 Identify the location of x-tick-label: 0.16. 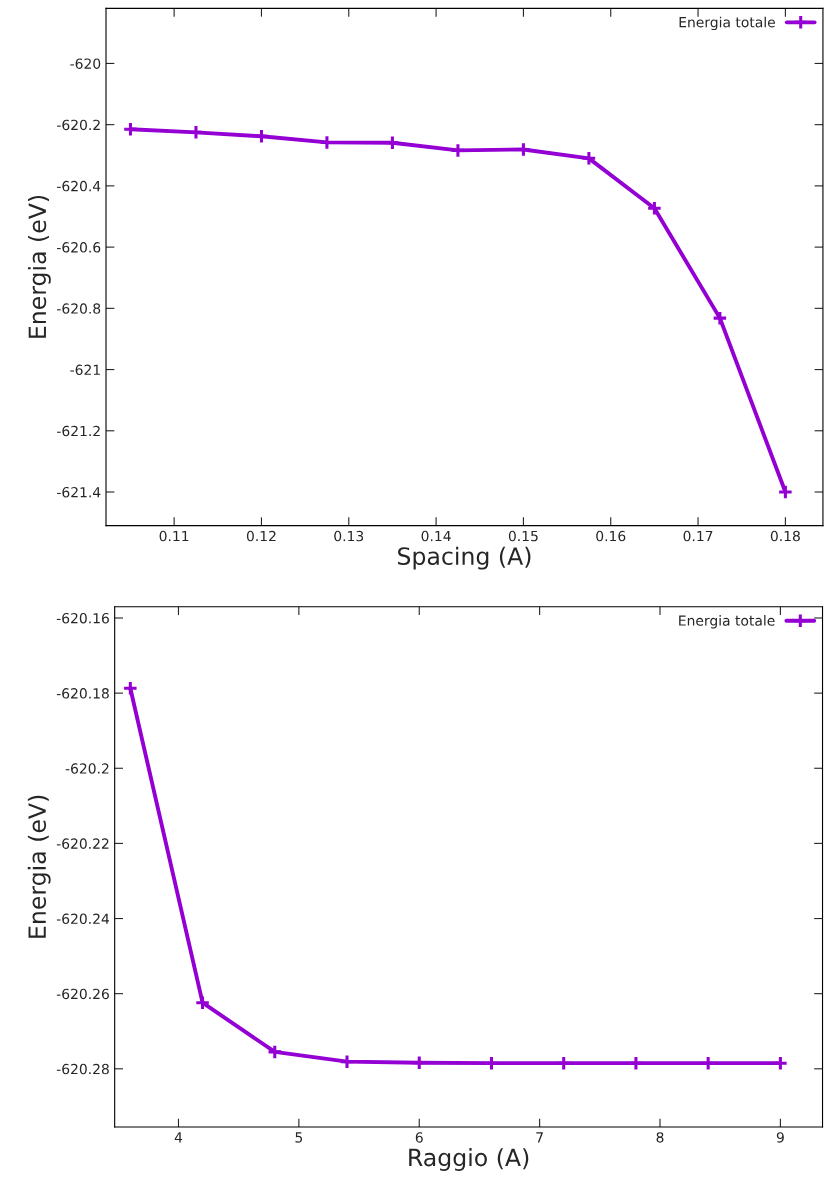
(611, 536).